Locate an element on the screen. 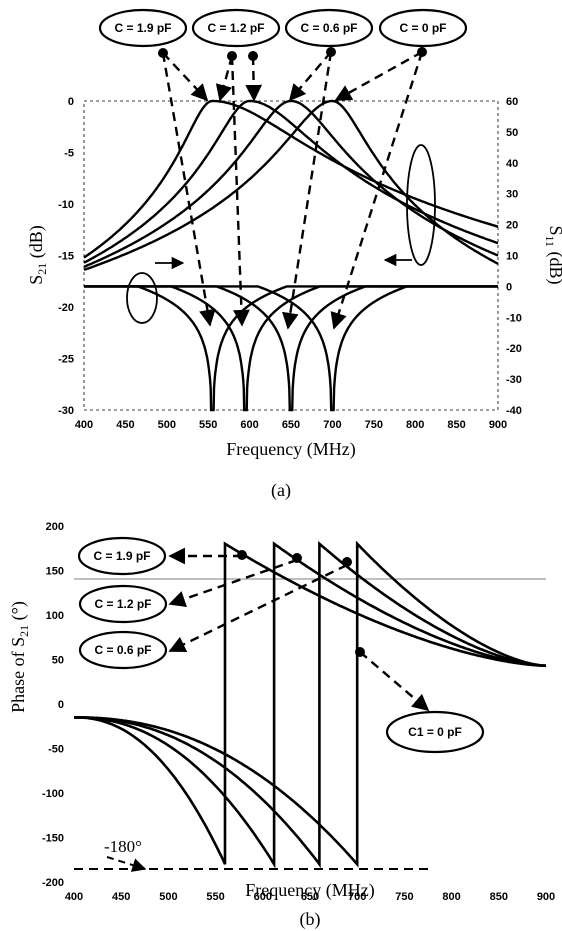 The height and width of the screenshot is (931, 562). chart-a-callout-arrows is located at coordinates (292, 190).